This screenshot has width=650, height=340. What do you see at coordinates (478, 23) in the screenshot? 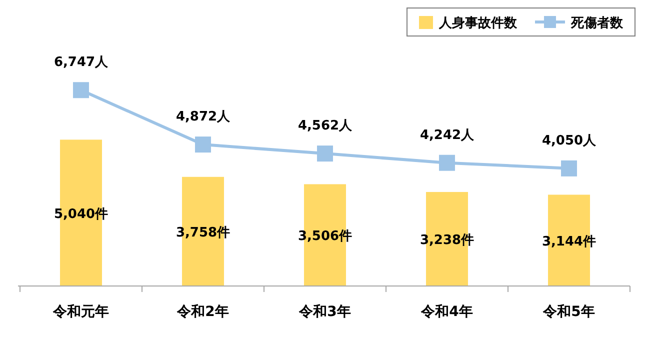
I see `legend-label: 人身事故件数` at bounding box center [478, 23].